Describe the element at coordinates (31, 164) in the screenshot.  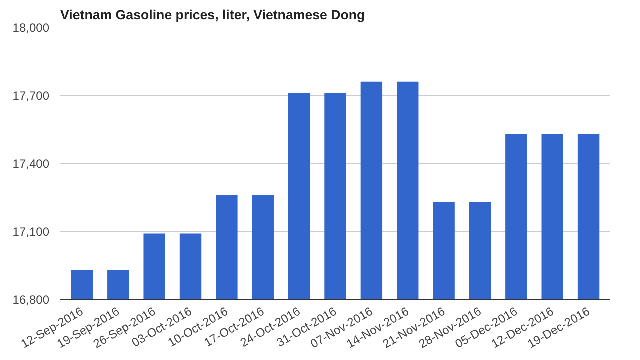
I see `y-tick-label: 17,400` at that location.